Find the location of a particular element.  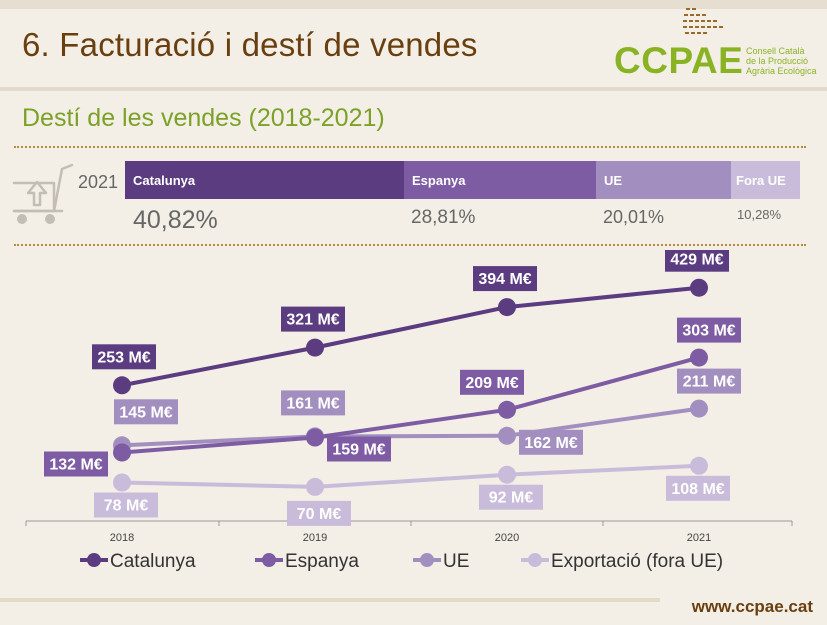

data-label: 132 M€ is located at coordinates (75, 465).